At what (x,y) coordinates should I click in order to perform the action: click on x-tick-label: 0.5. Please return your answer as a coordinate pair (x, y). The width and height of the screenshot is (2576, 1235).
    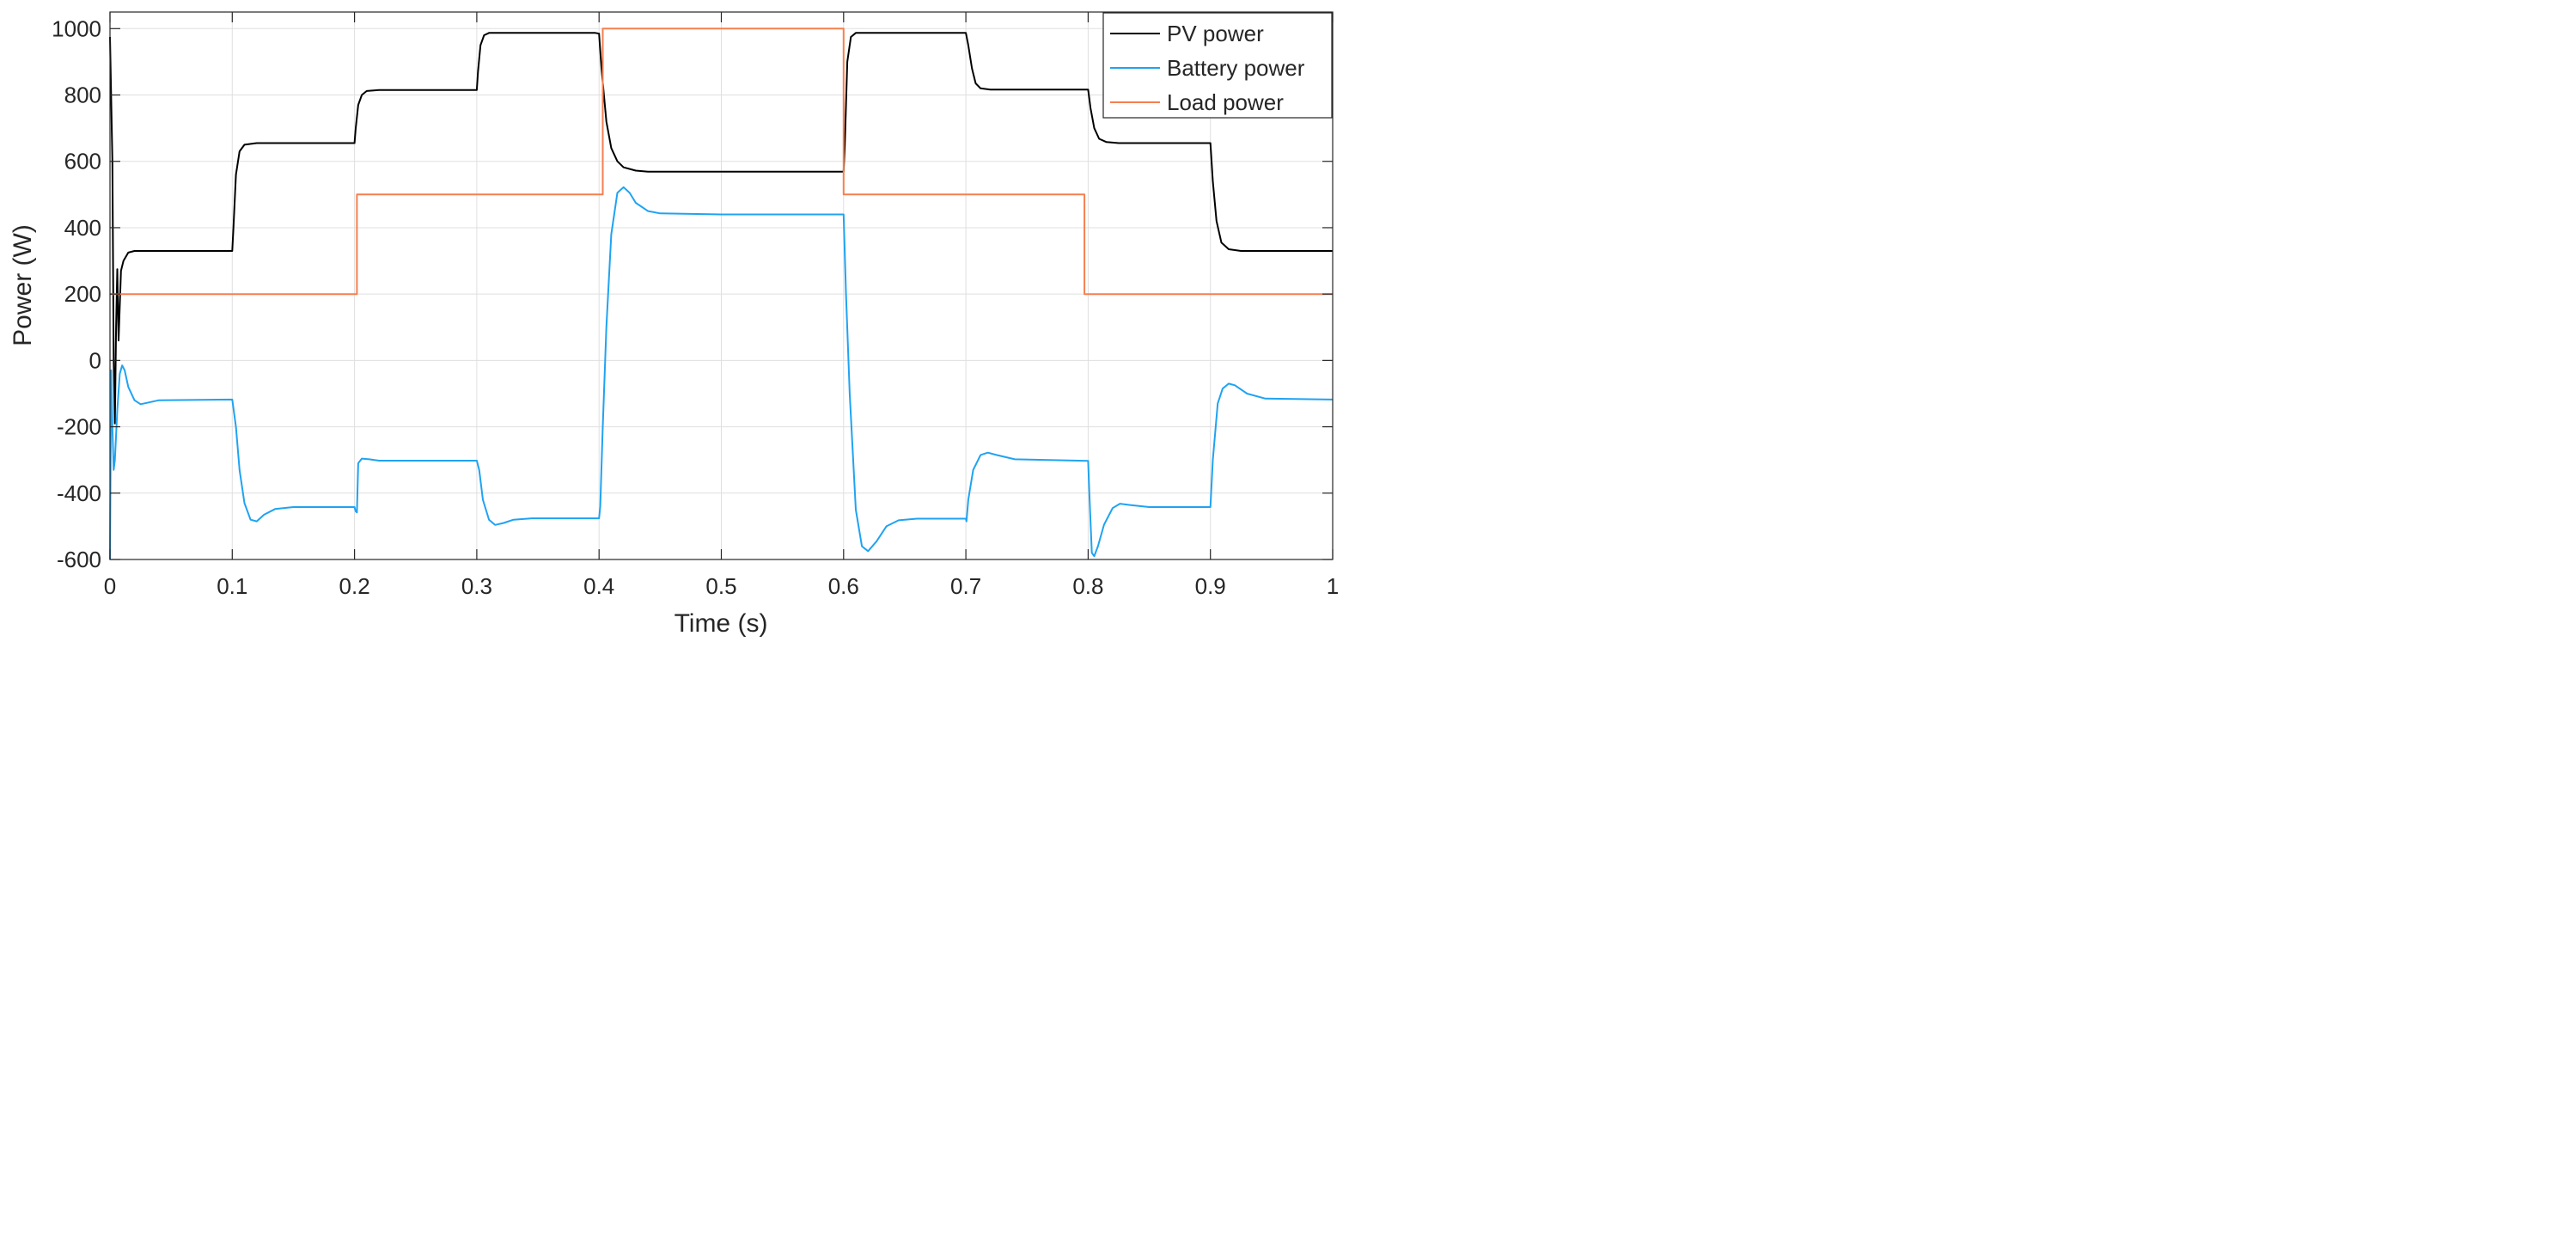
    Looking at the image, I should click on (720, 586).